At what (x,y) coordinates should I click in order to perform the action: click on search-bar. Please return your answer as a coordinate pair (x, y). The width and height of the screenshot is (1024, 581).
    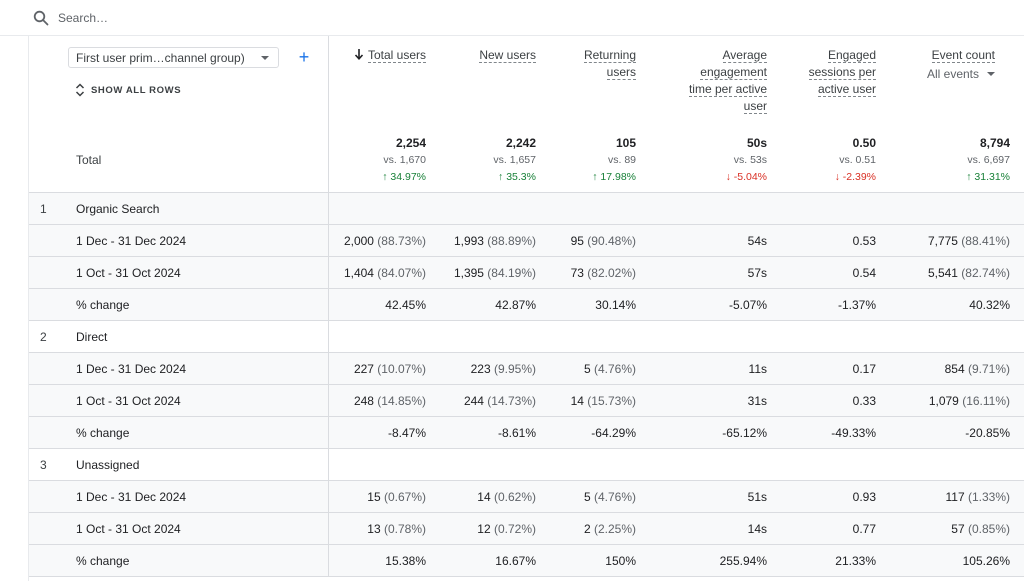
    Looking at the image, I should click on (512, 18).